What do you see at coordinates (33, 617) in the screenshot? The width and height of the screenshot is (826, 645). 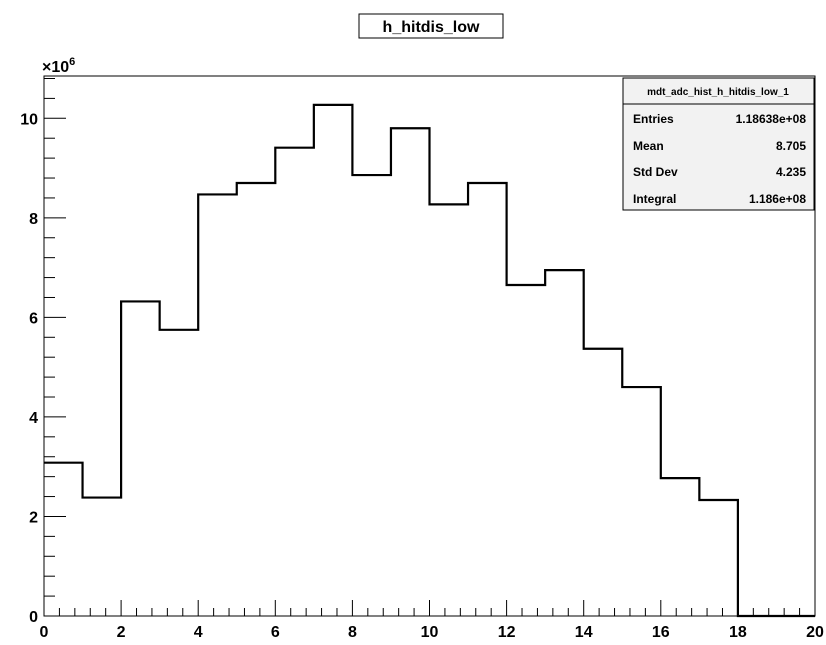 I see `y-tick-label: 0` at bounding box center [33, 617].